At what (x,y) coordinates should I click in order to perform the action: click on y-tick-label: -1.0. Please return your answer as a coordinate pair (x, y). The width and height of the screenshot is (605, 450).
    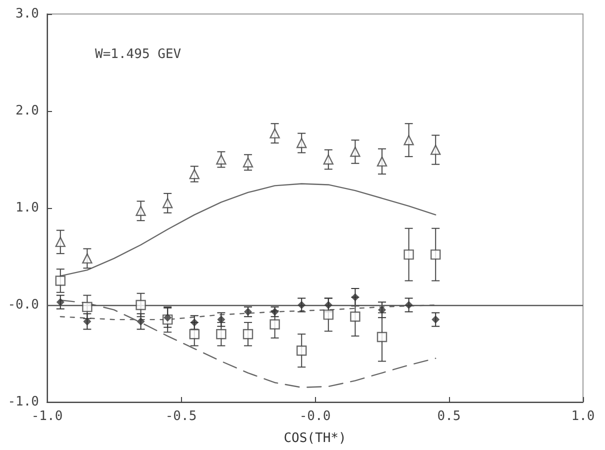
    Looking at the image, I should click on (23, 402).